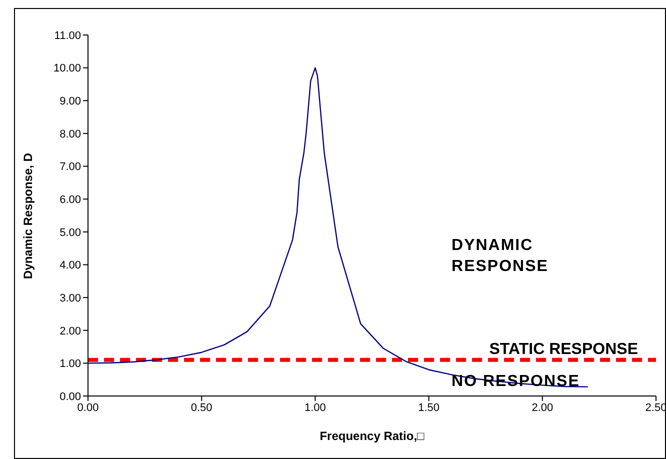 Image resolution: width=666 pixels, height=459 pixels. Describe the element at coordinates (28, 215) in the screenshot. I see `y-axis-title: Dynamic Response, D` at that location.